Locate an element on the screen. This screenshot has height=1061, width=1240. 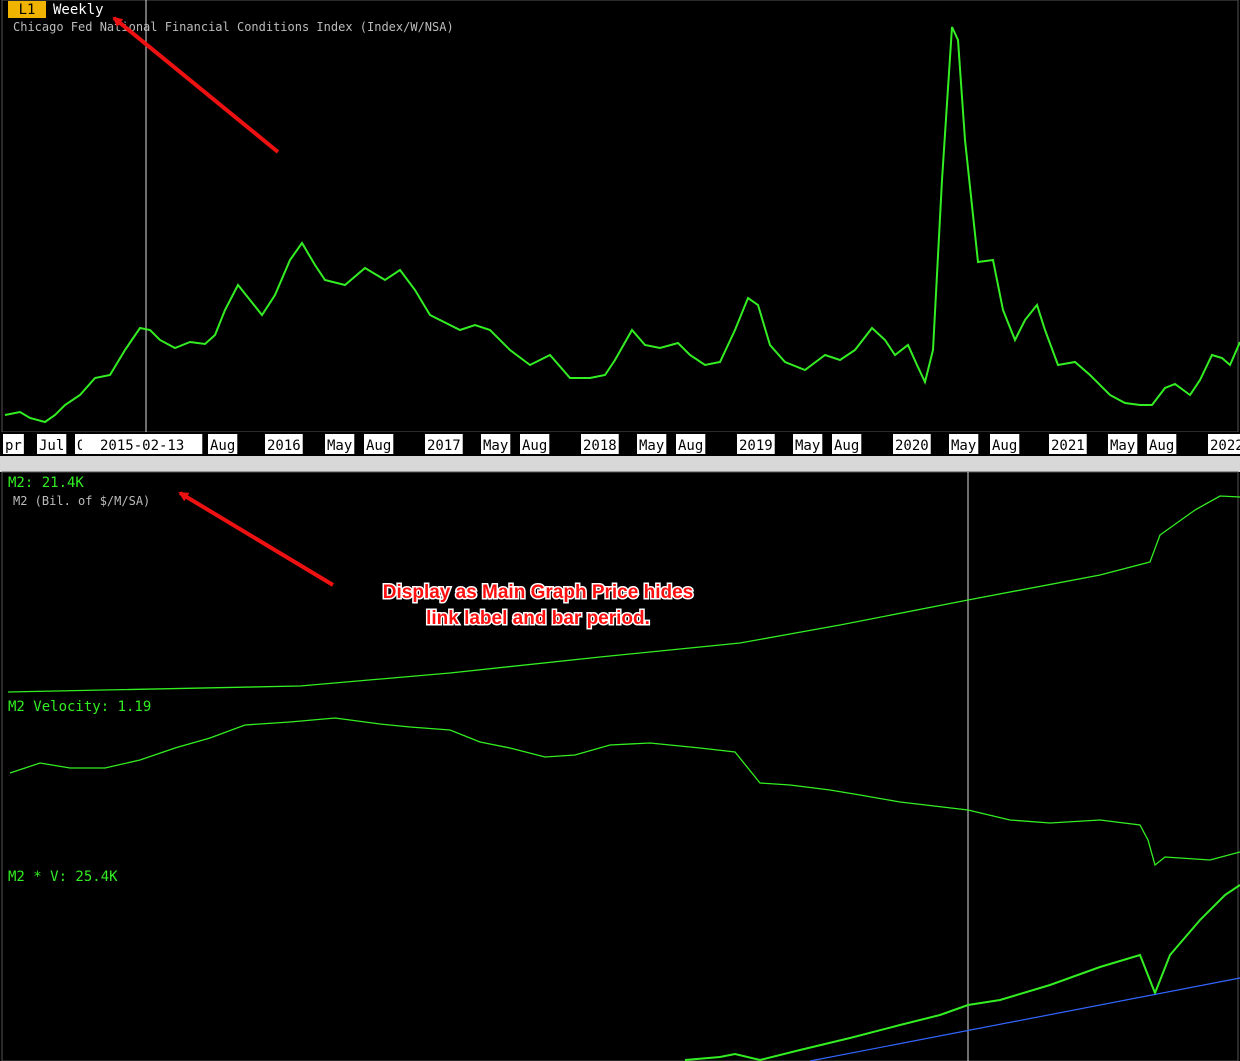
time-axis-label: 2021 is located at coordinates (1068, 446).